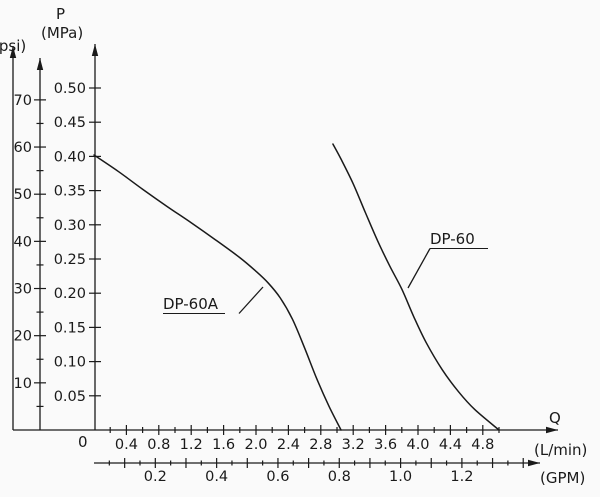 The width and height of the screenshot is (600, 497). What do you see at coordinates (23, 337) in the screenshot?
I see `svg-text: 20` at bounding box center [23, 337].